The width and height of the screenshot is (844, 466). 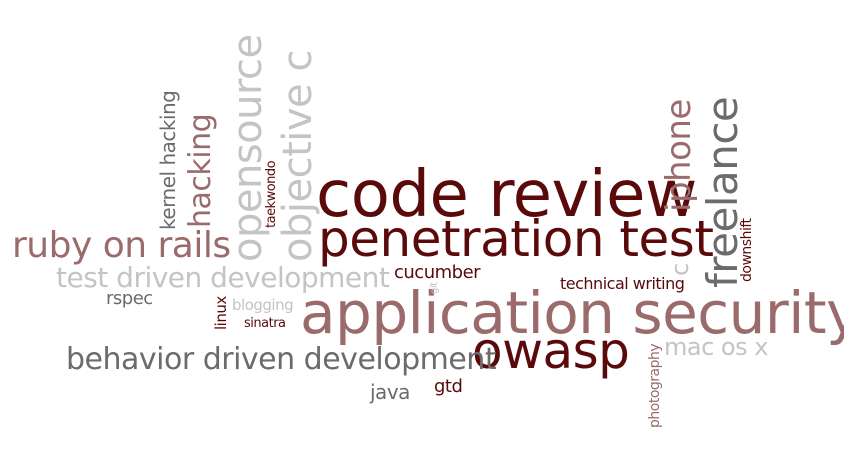 I want to click on word-git: git, so click(x=434, y=288).